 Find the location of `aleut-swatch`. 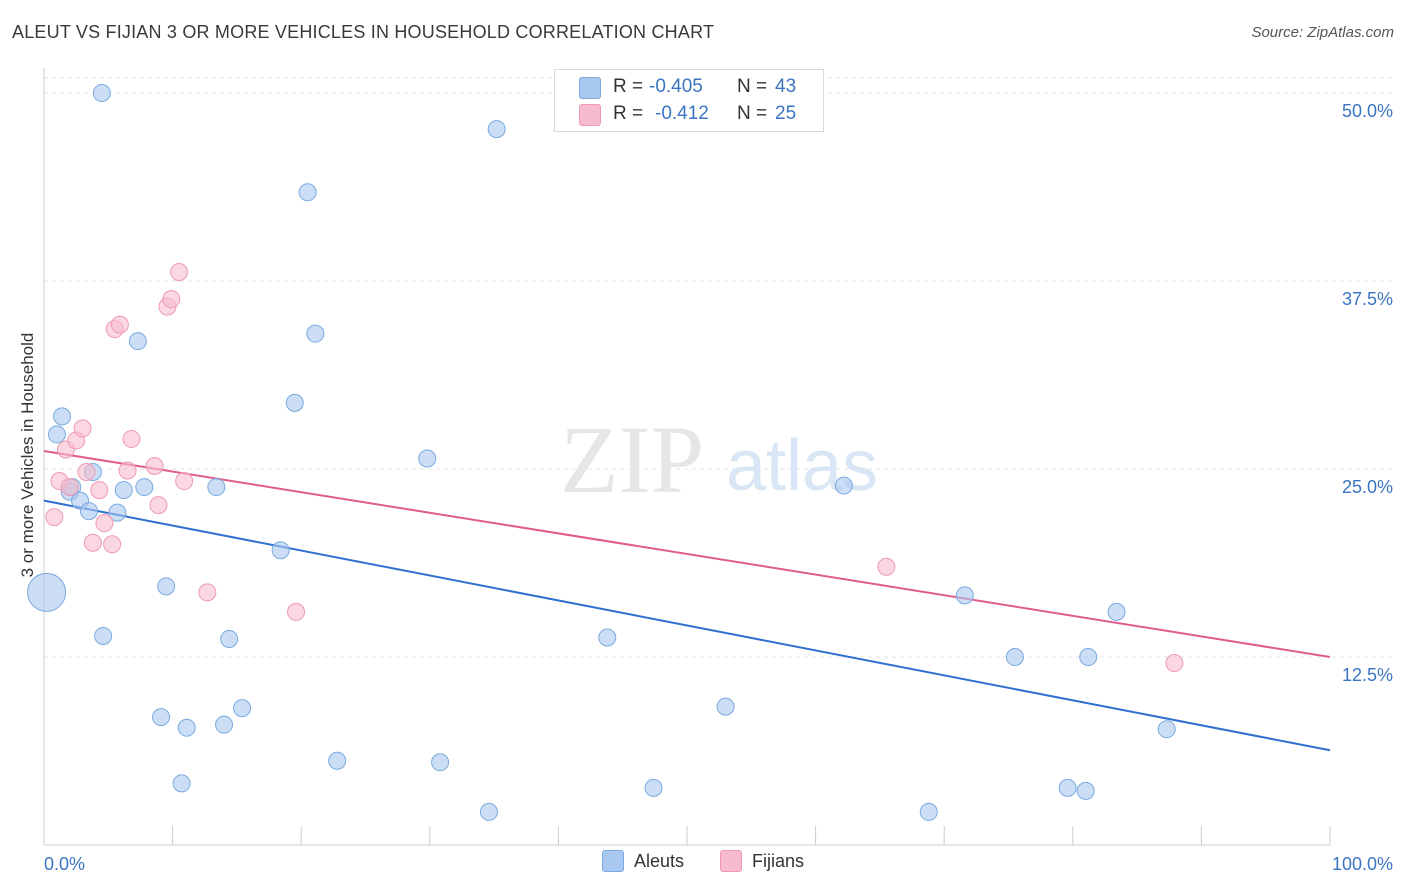

aleut-swatch is located at coordinates (590, 88).